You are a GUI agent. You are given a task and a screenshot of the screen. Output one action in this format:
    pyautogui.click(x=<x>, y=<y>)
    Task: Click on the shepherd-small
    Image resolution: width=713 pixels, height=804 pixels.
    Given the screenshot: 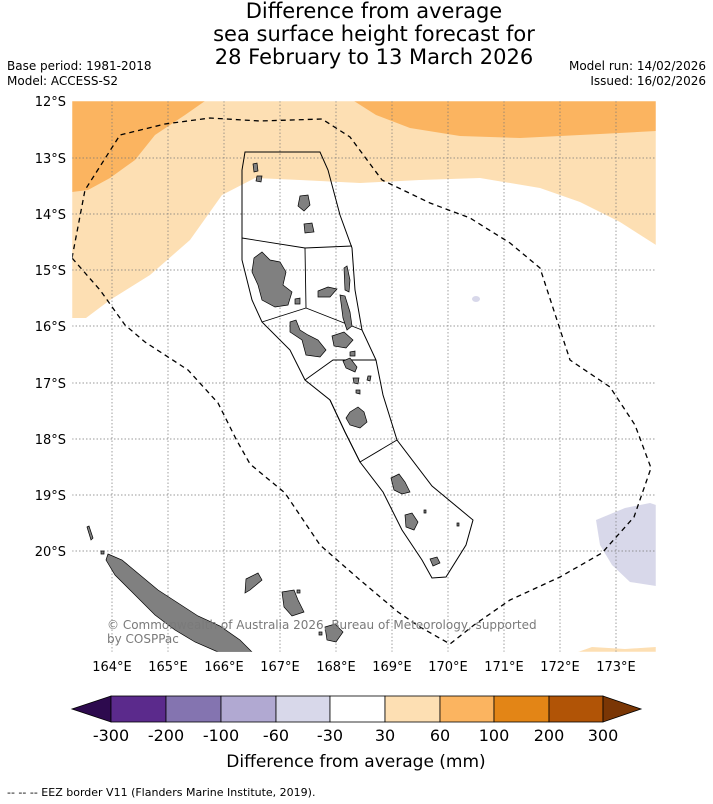 What is the action you would take?
    pyautogui.click(x=369, y=378)
    